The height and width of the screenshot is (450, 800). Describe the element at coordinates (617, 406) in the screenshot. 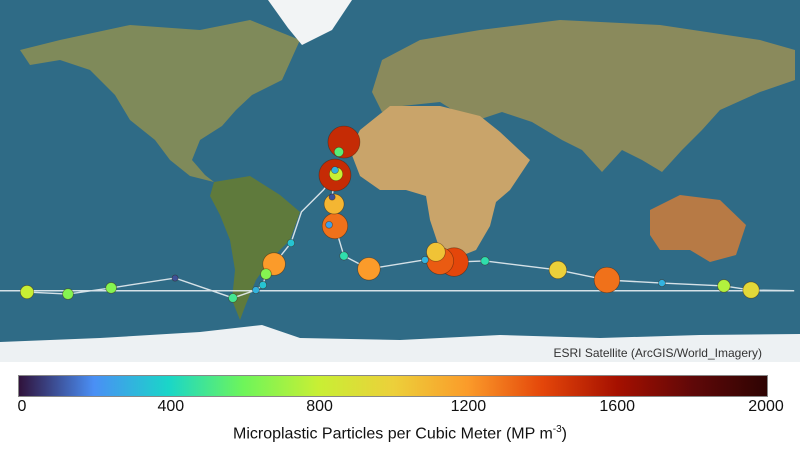

I see `colorbar-tick-label: 1600` at that location.